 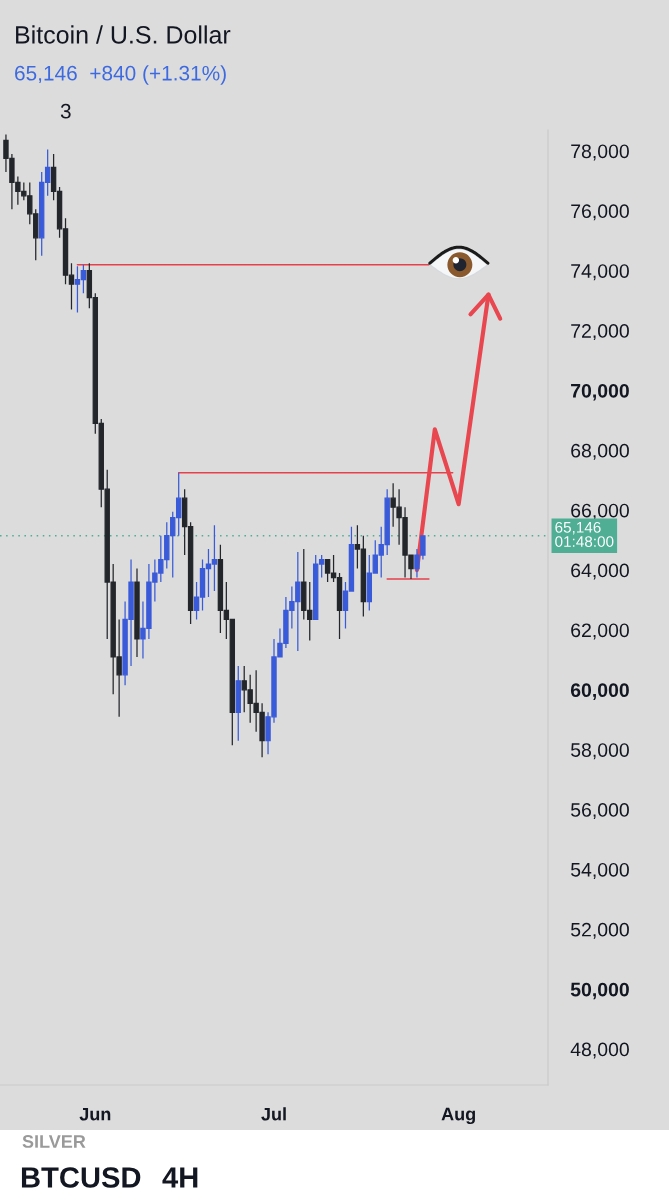 What do you see at coordinates (600, 930) in the screenshot?
I see `y-tick-label: 52,000` at bounding box center [600, 930].